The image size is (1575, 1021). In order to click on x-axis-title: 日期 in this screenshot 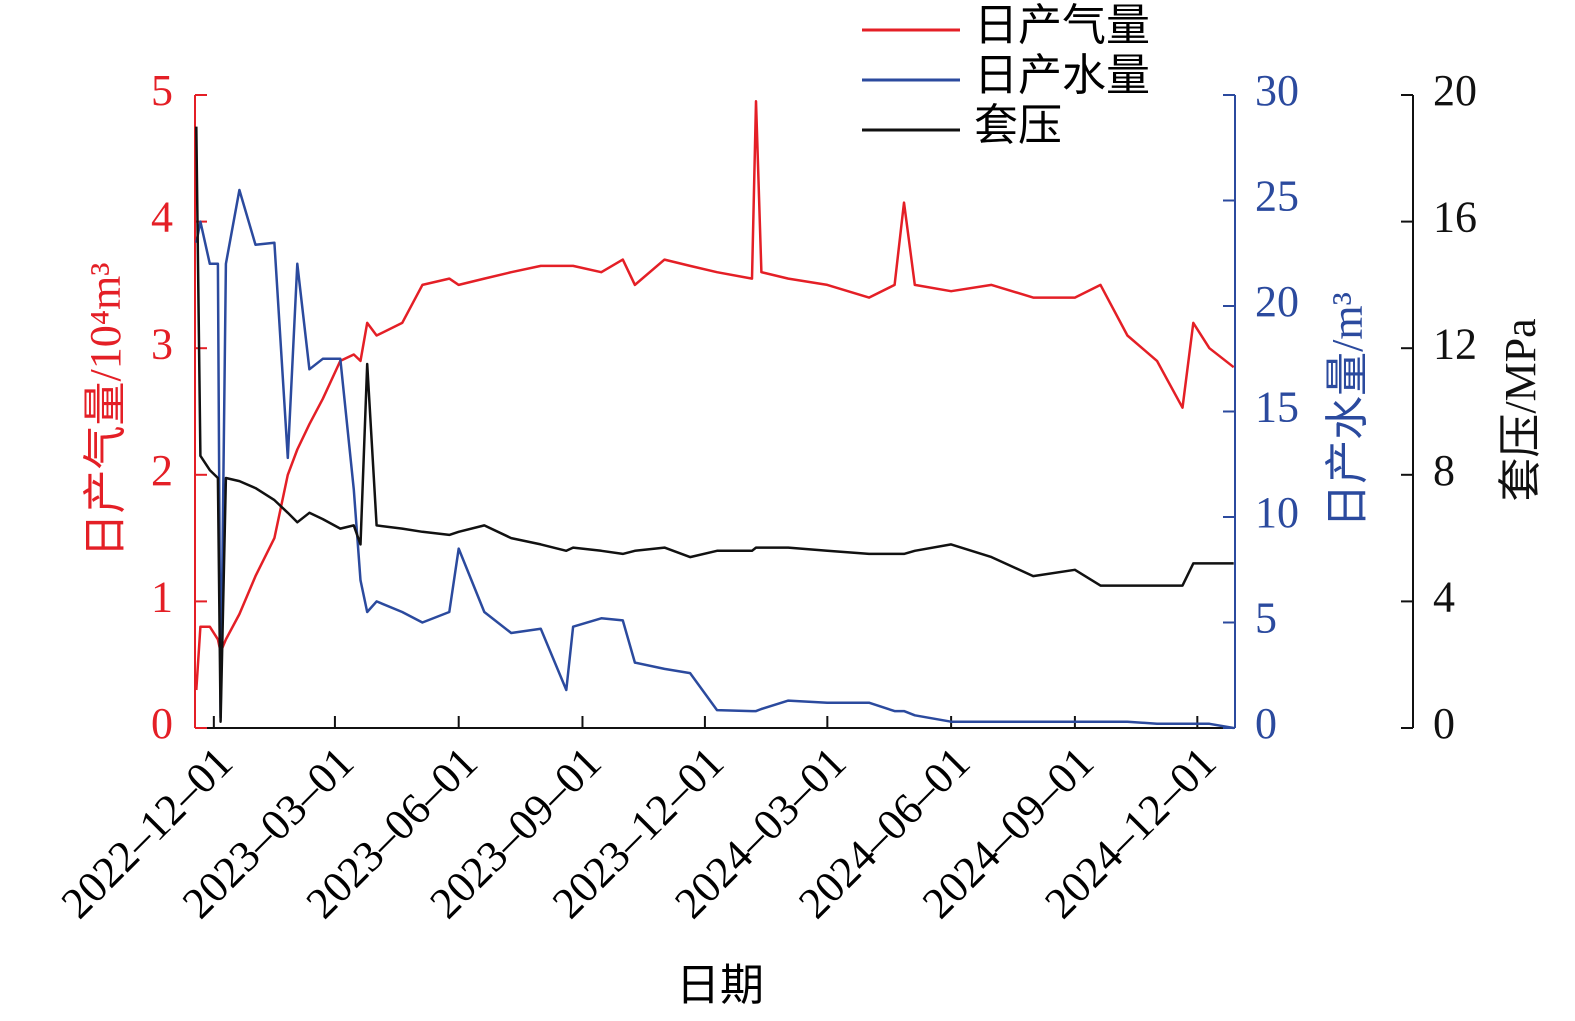, I will do `click(720, 985)`.